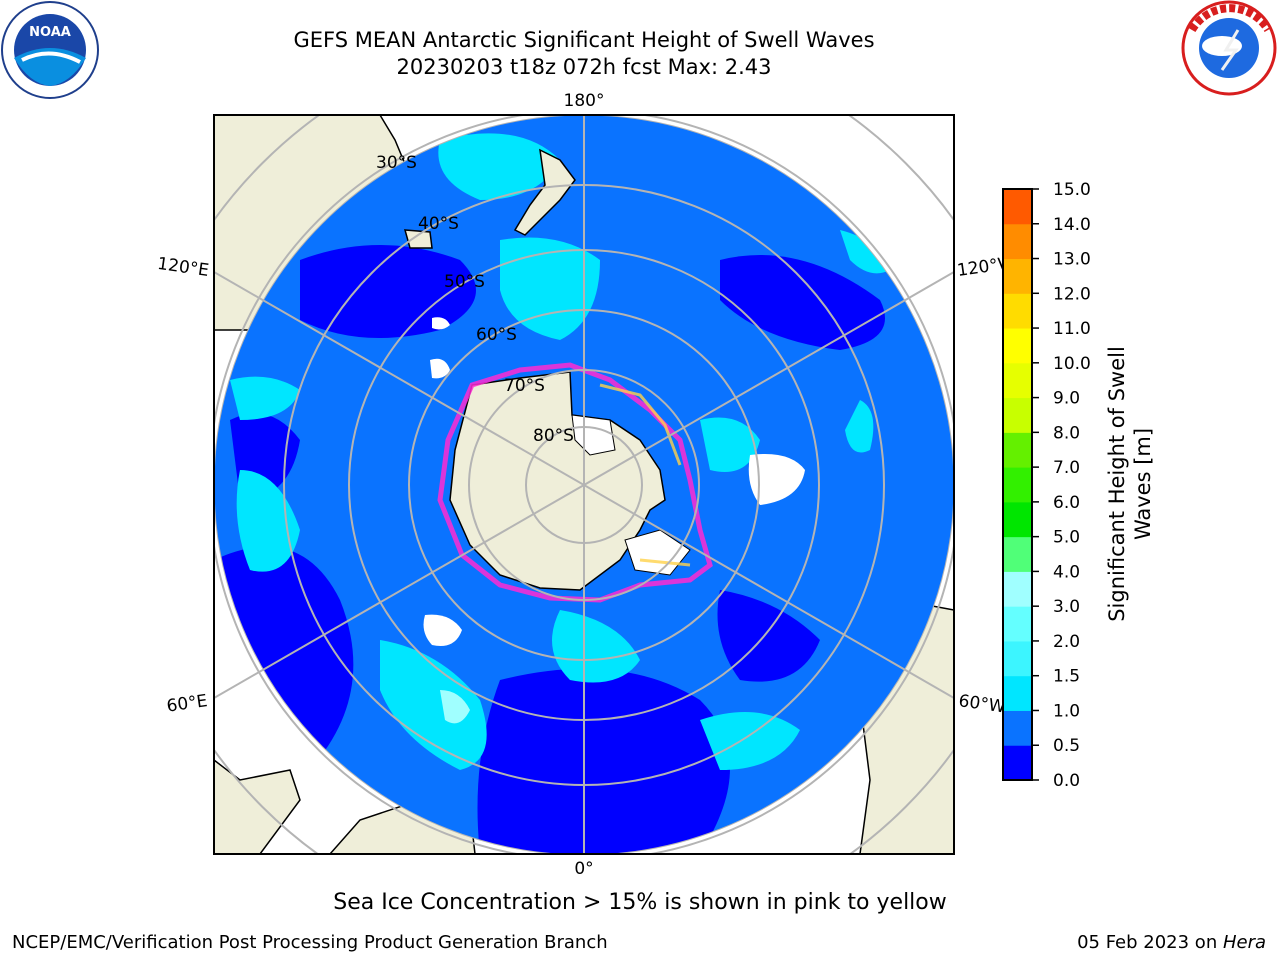  I want to click on colorbar-tick-label: 4.0, so click(1066, 572).